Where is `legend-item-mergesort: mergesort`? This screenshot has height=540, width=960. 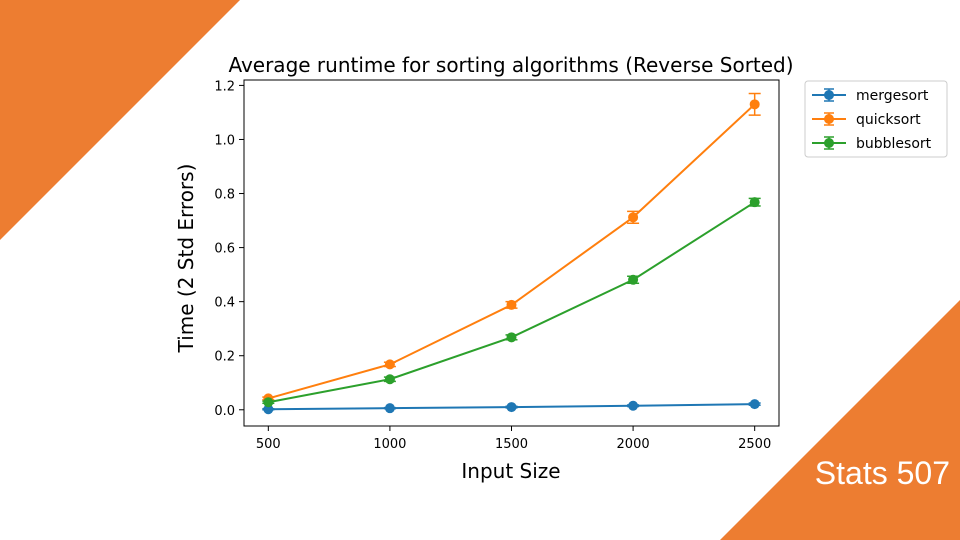 legend-item-mergesort: mergesort is located at coordinates (870, 96).